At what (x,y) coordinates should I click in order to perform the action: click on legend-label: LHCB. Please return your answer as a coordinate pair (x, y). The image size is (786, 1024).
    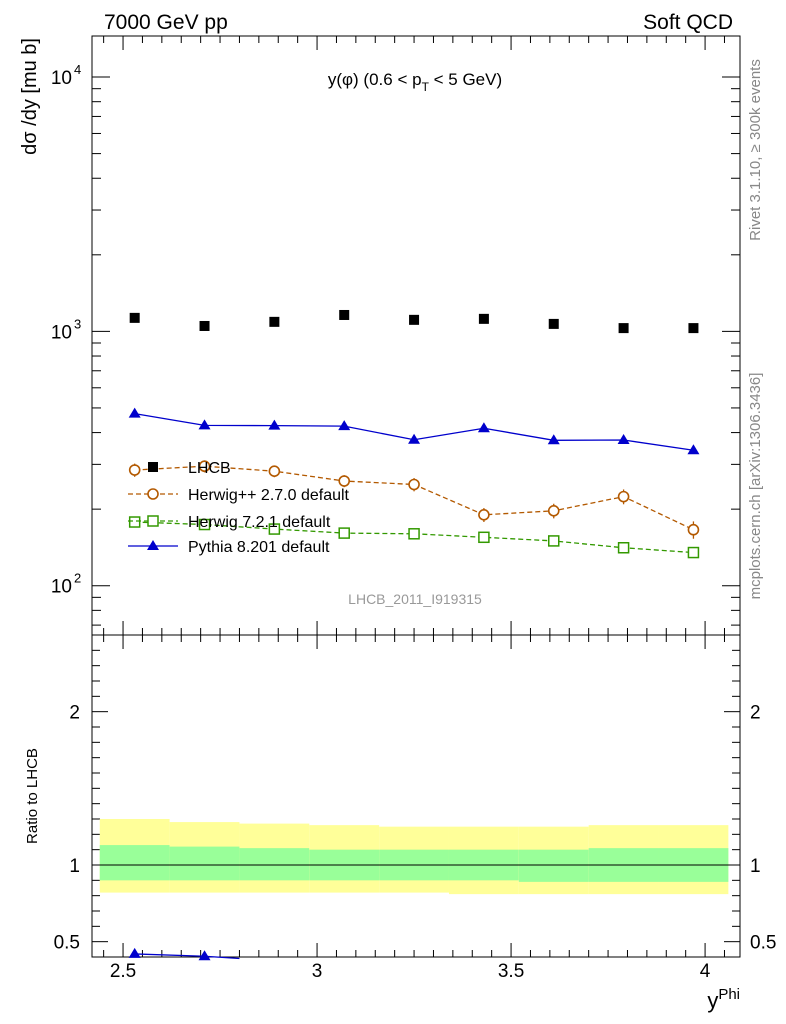
    Looking at the image, I should click on (209, 468).